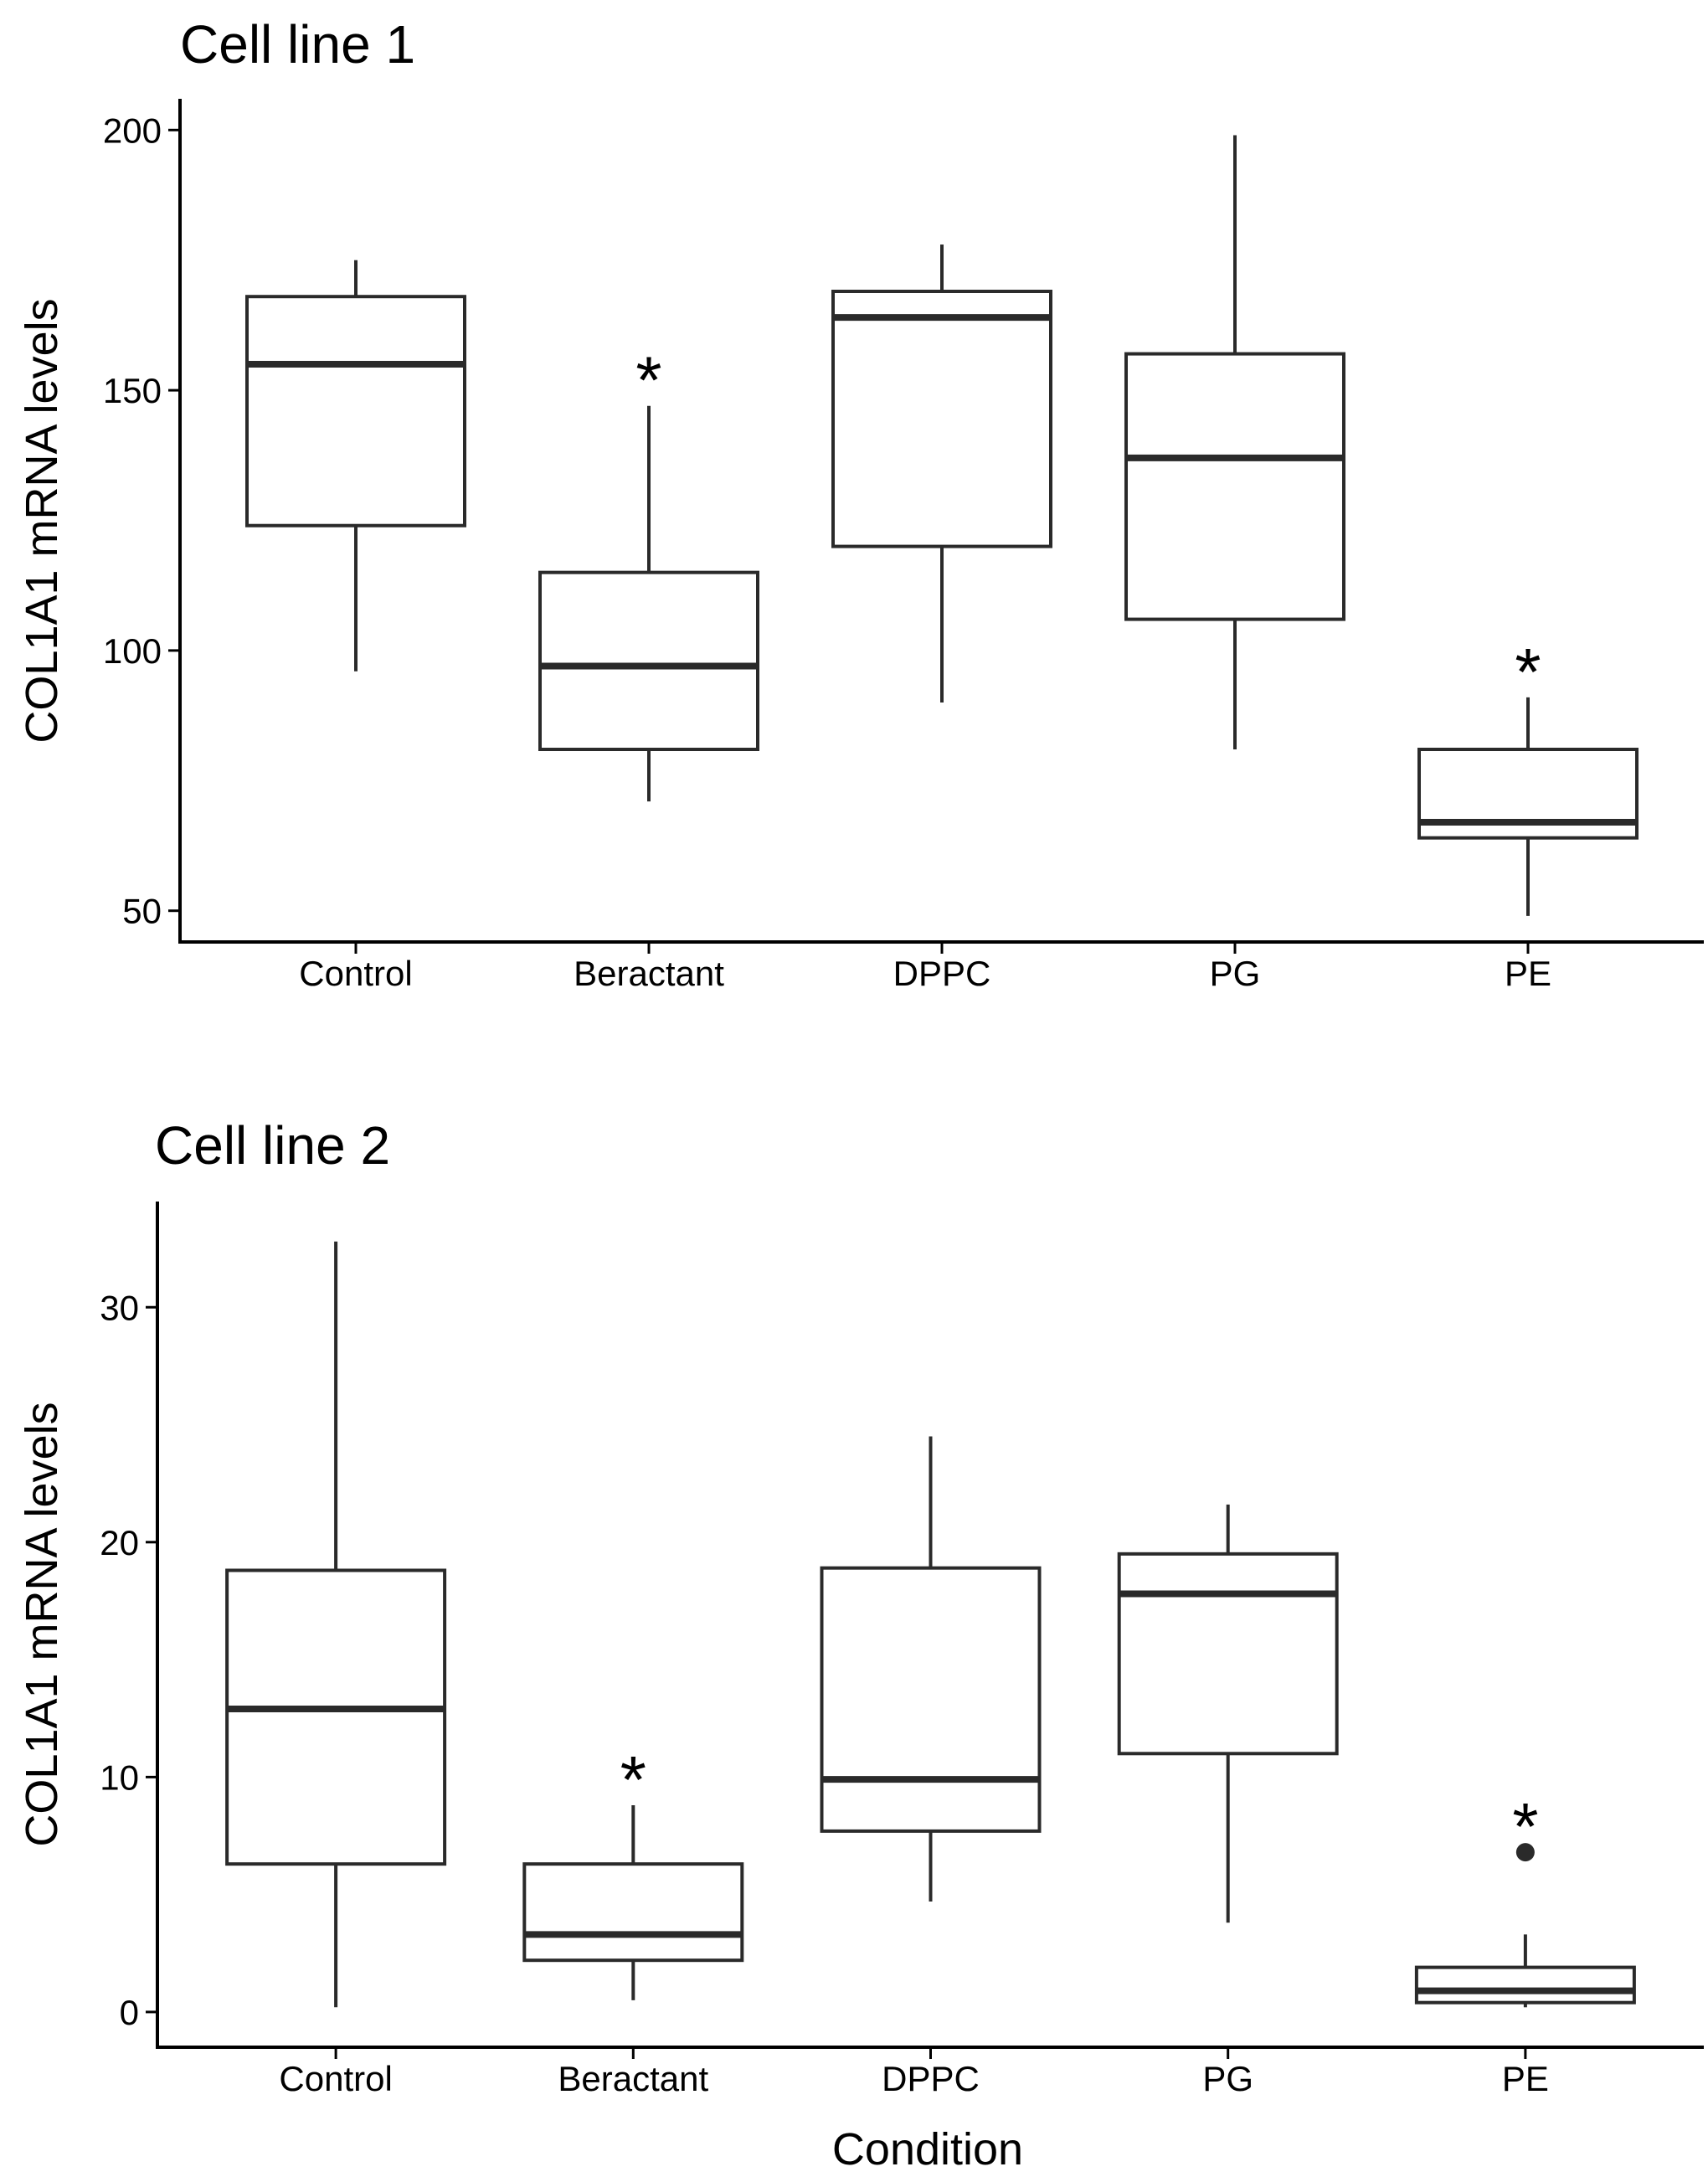  What do you see at coordinates (1525, 1853) in the screenshot?
I see `outlier-point` at bounding box center [1525, 1853].